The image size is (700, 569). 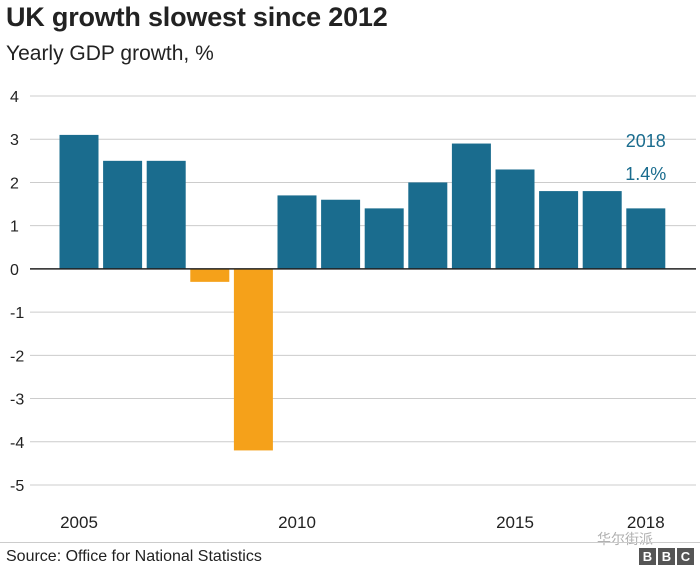 What do you see at coordinates (17, 313) in the screenshot?
I see `y-tick-label: -1` at bounding box center [17, 313].